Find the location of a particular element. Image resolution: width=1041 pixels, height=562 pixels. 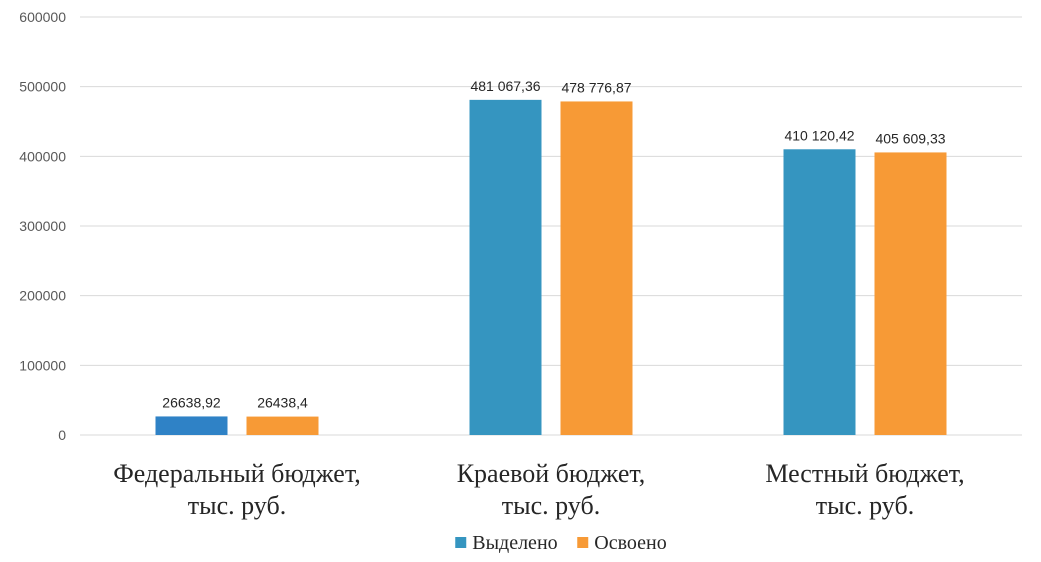

y-tick-label: 200000 is located at coordinates (42, 296).